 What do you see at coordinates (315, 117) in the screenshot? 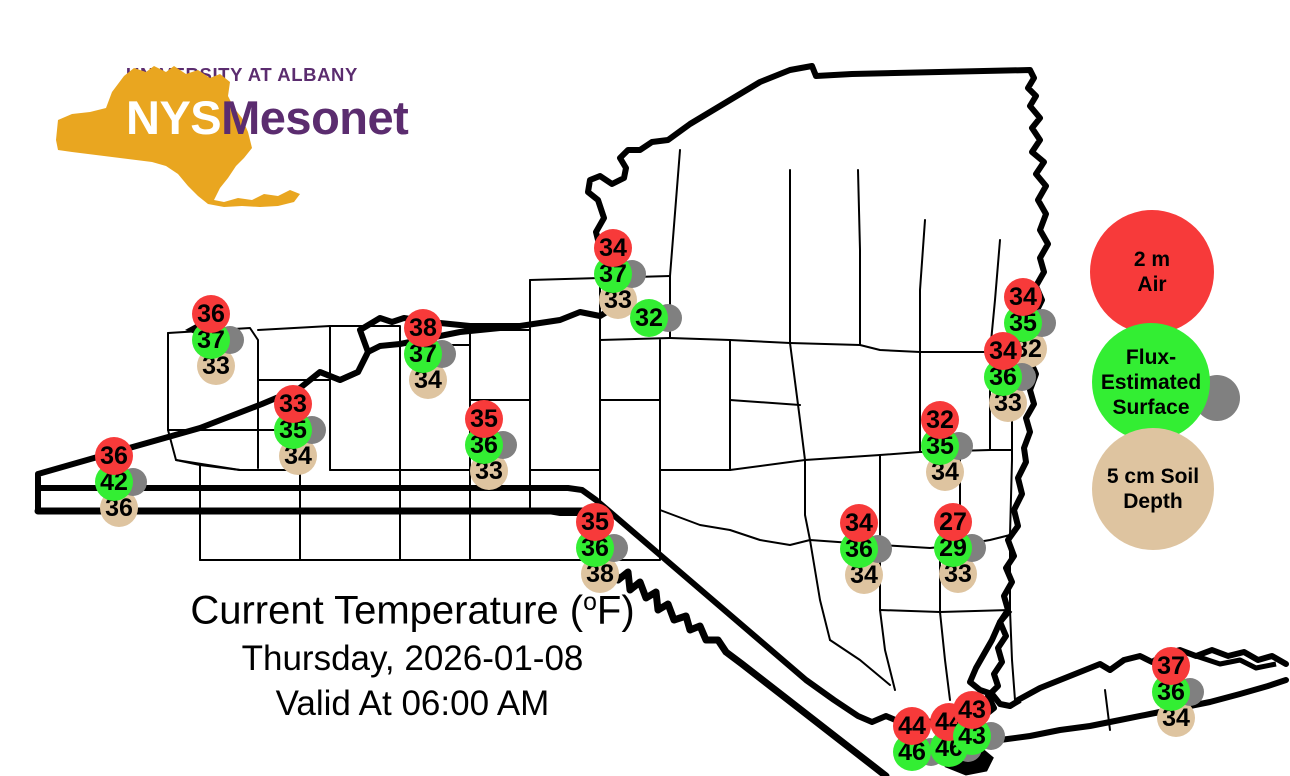
I see `logo-mesonet-text: Mesonet` at bounding box center [315, 117].